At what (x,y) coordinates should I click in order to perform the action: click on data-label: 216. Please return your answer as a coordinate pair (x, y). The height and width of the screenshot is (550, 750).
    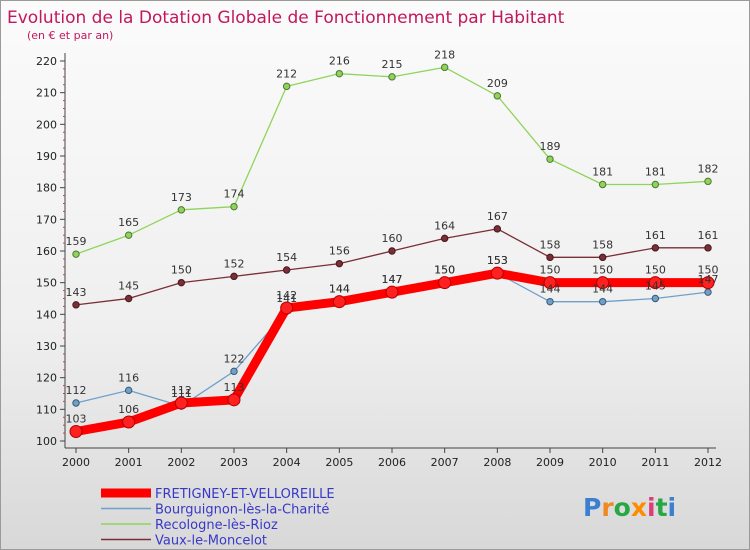
    Looking at the image, I should click on (339, 61).